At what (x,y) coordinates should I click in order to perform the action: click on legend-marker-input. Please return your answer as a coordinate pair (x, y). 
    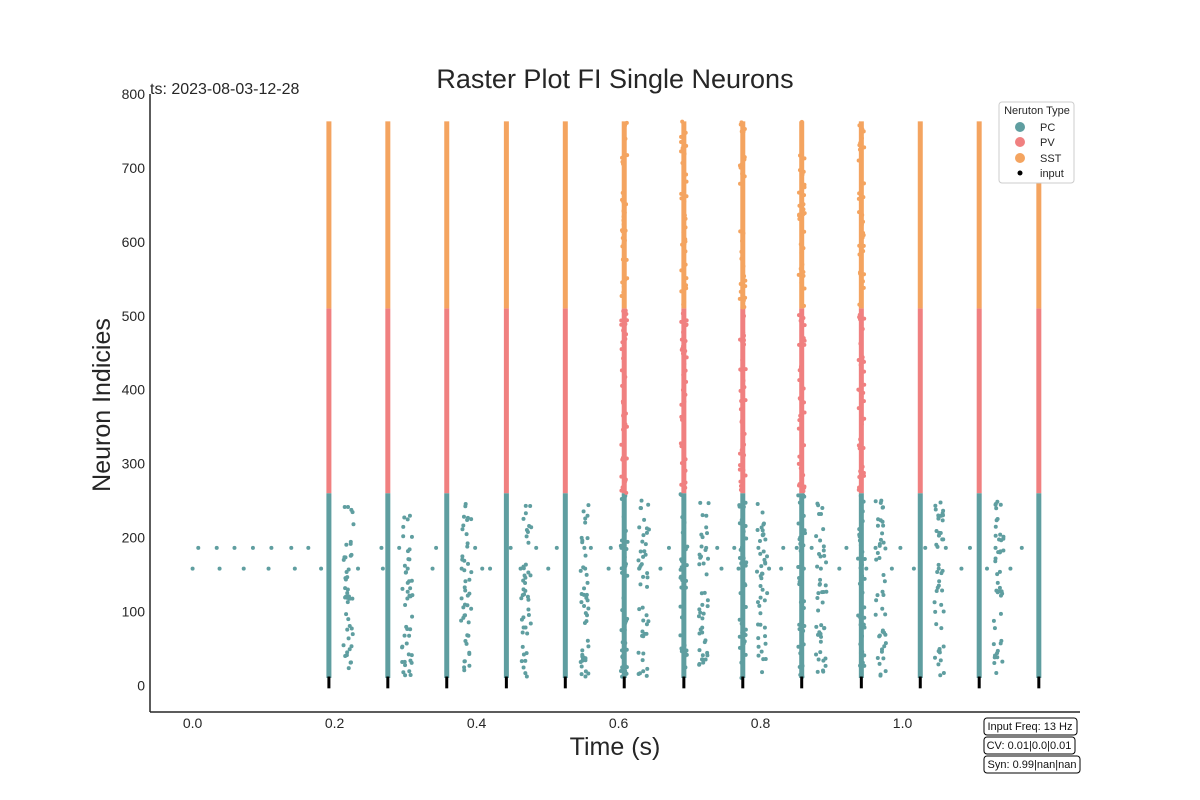
    Looking at the image, I should click on (1020, 173).